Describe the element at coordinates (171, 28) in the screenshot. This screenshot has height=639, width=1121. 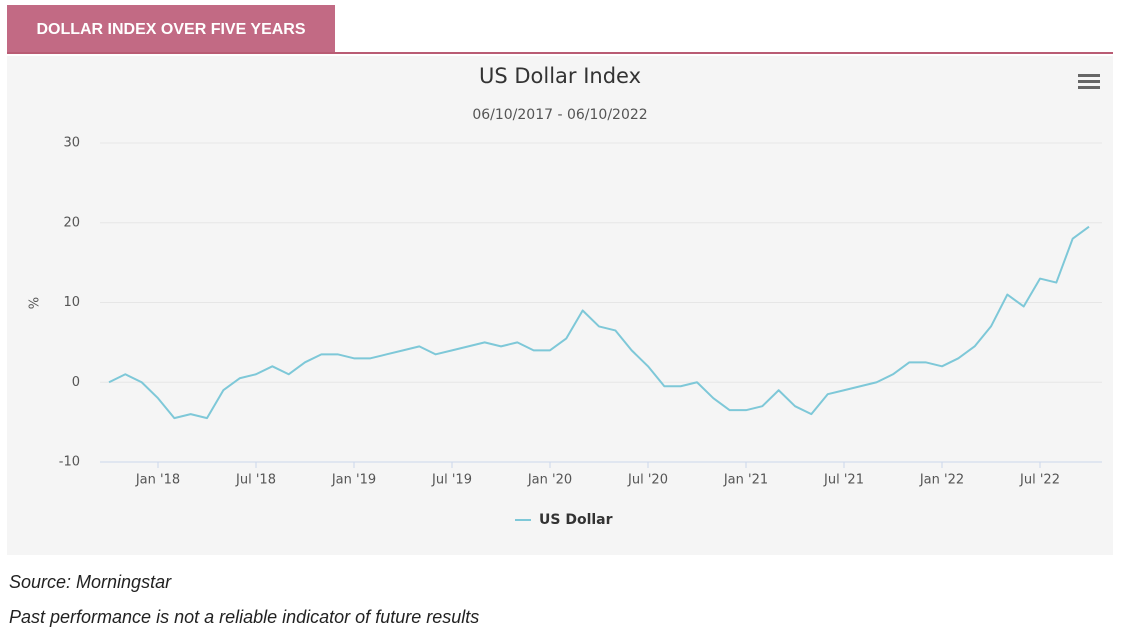
I see `section-tab: DOLLAR INDEX OVER FIVE YEARS` at that location.